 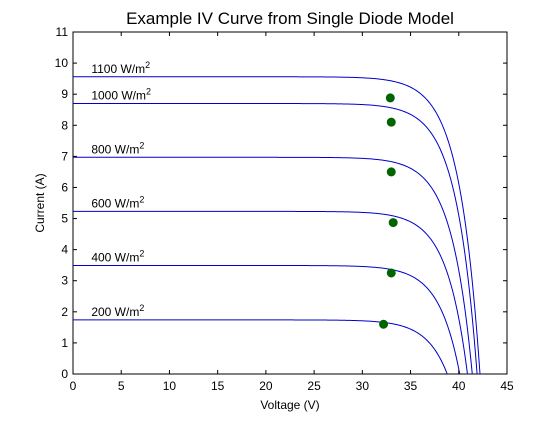 I want to click on x-tick-label: 15, so click(x=218, y=386).